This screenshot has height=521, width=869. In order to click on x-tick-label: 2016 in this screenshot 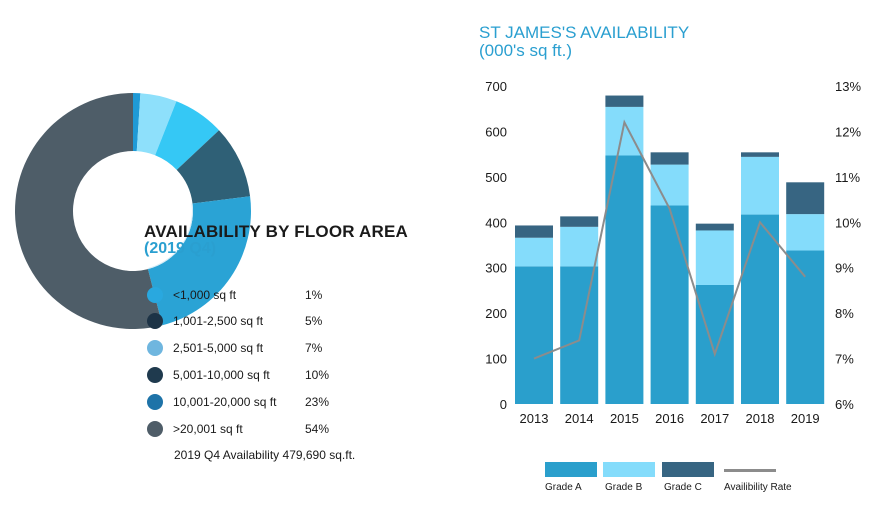, I will do `click(669, 418)`.